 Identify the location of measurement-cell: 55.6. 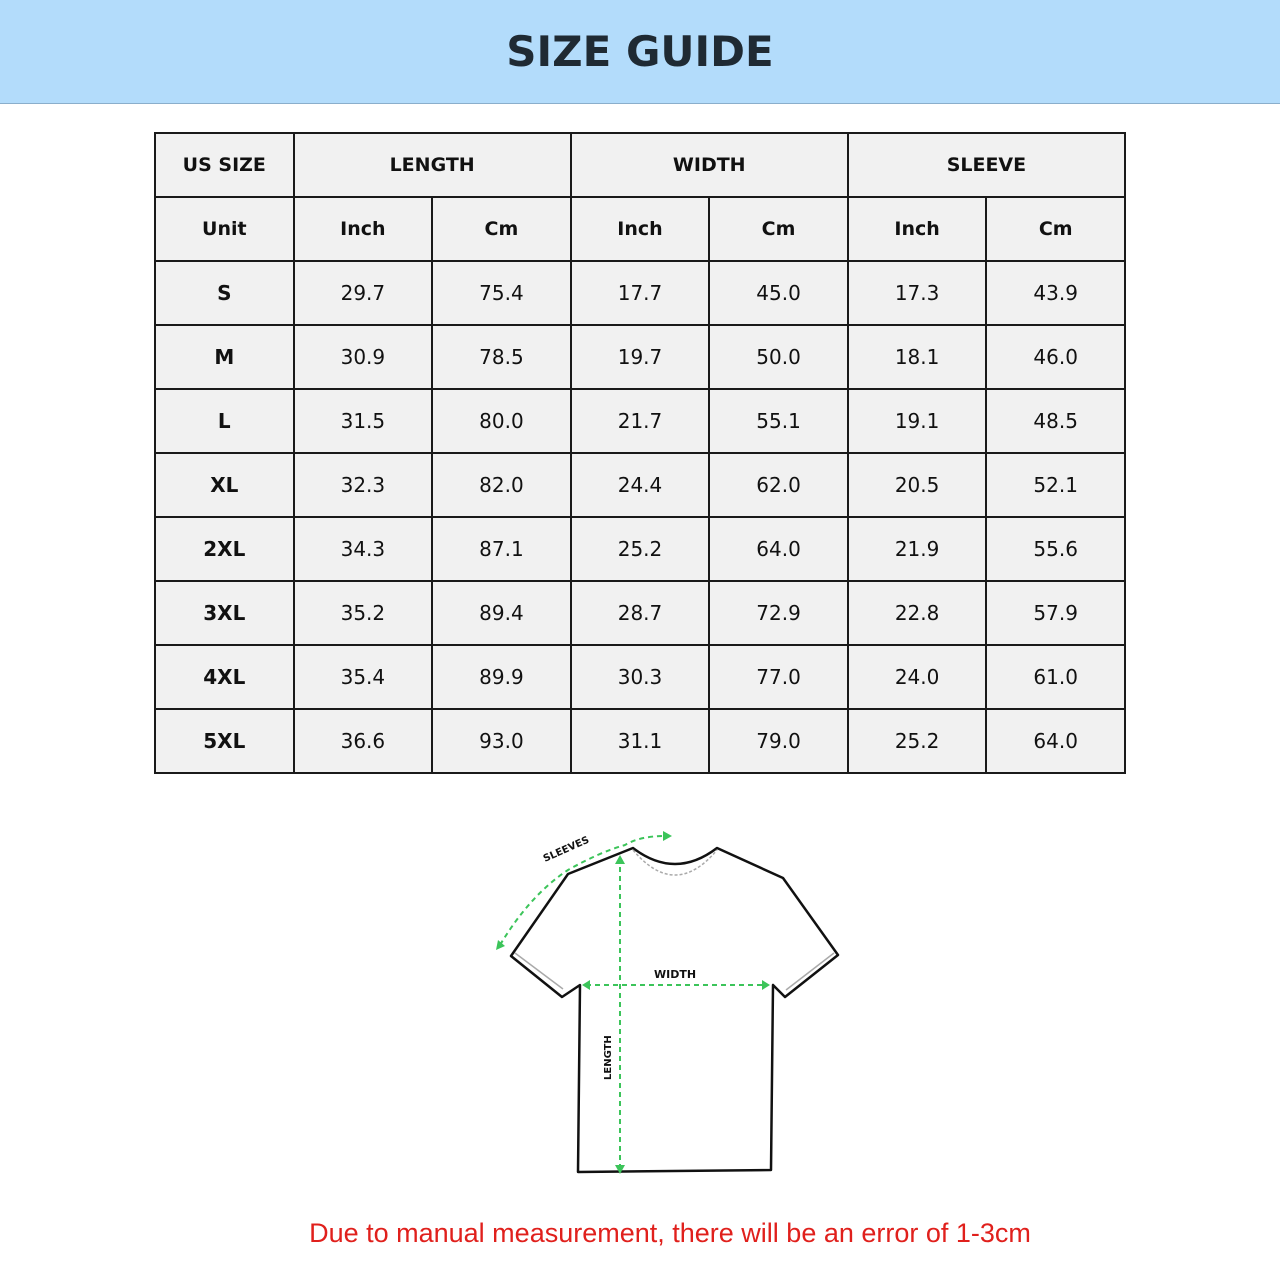
(1055, 549).